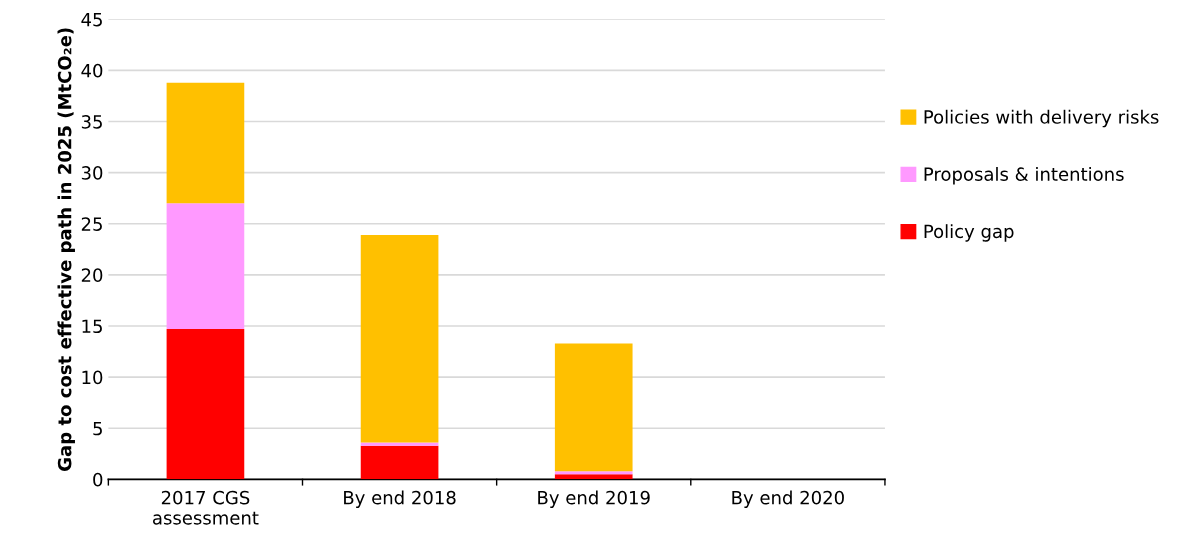 The height and width of the screenshot is (551, 1204). Describe the element at coordinates (92, 326) in the screenshot. I see `y-tick-label: 15` at that location.